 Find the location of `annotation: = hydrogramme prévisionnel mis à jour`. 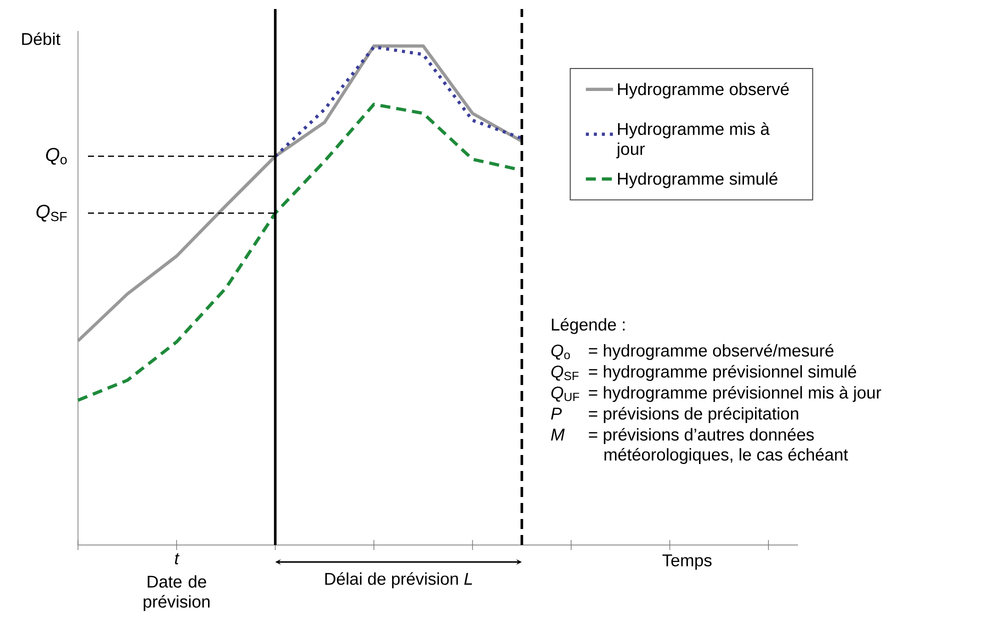

annotation: = hydrogramme prévisionnel mis à jour is located at coordinates (735, 394).